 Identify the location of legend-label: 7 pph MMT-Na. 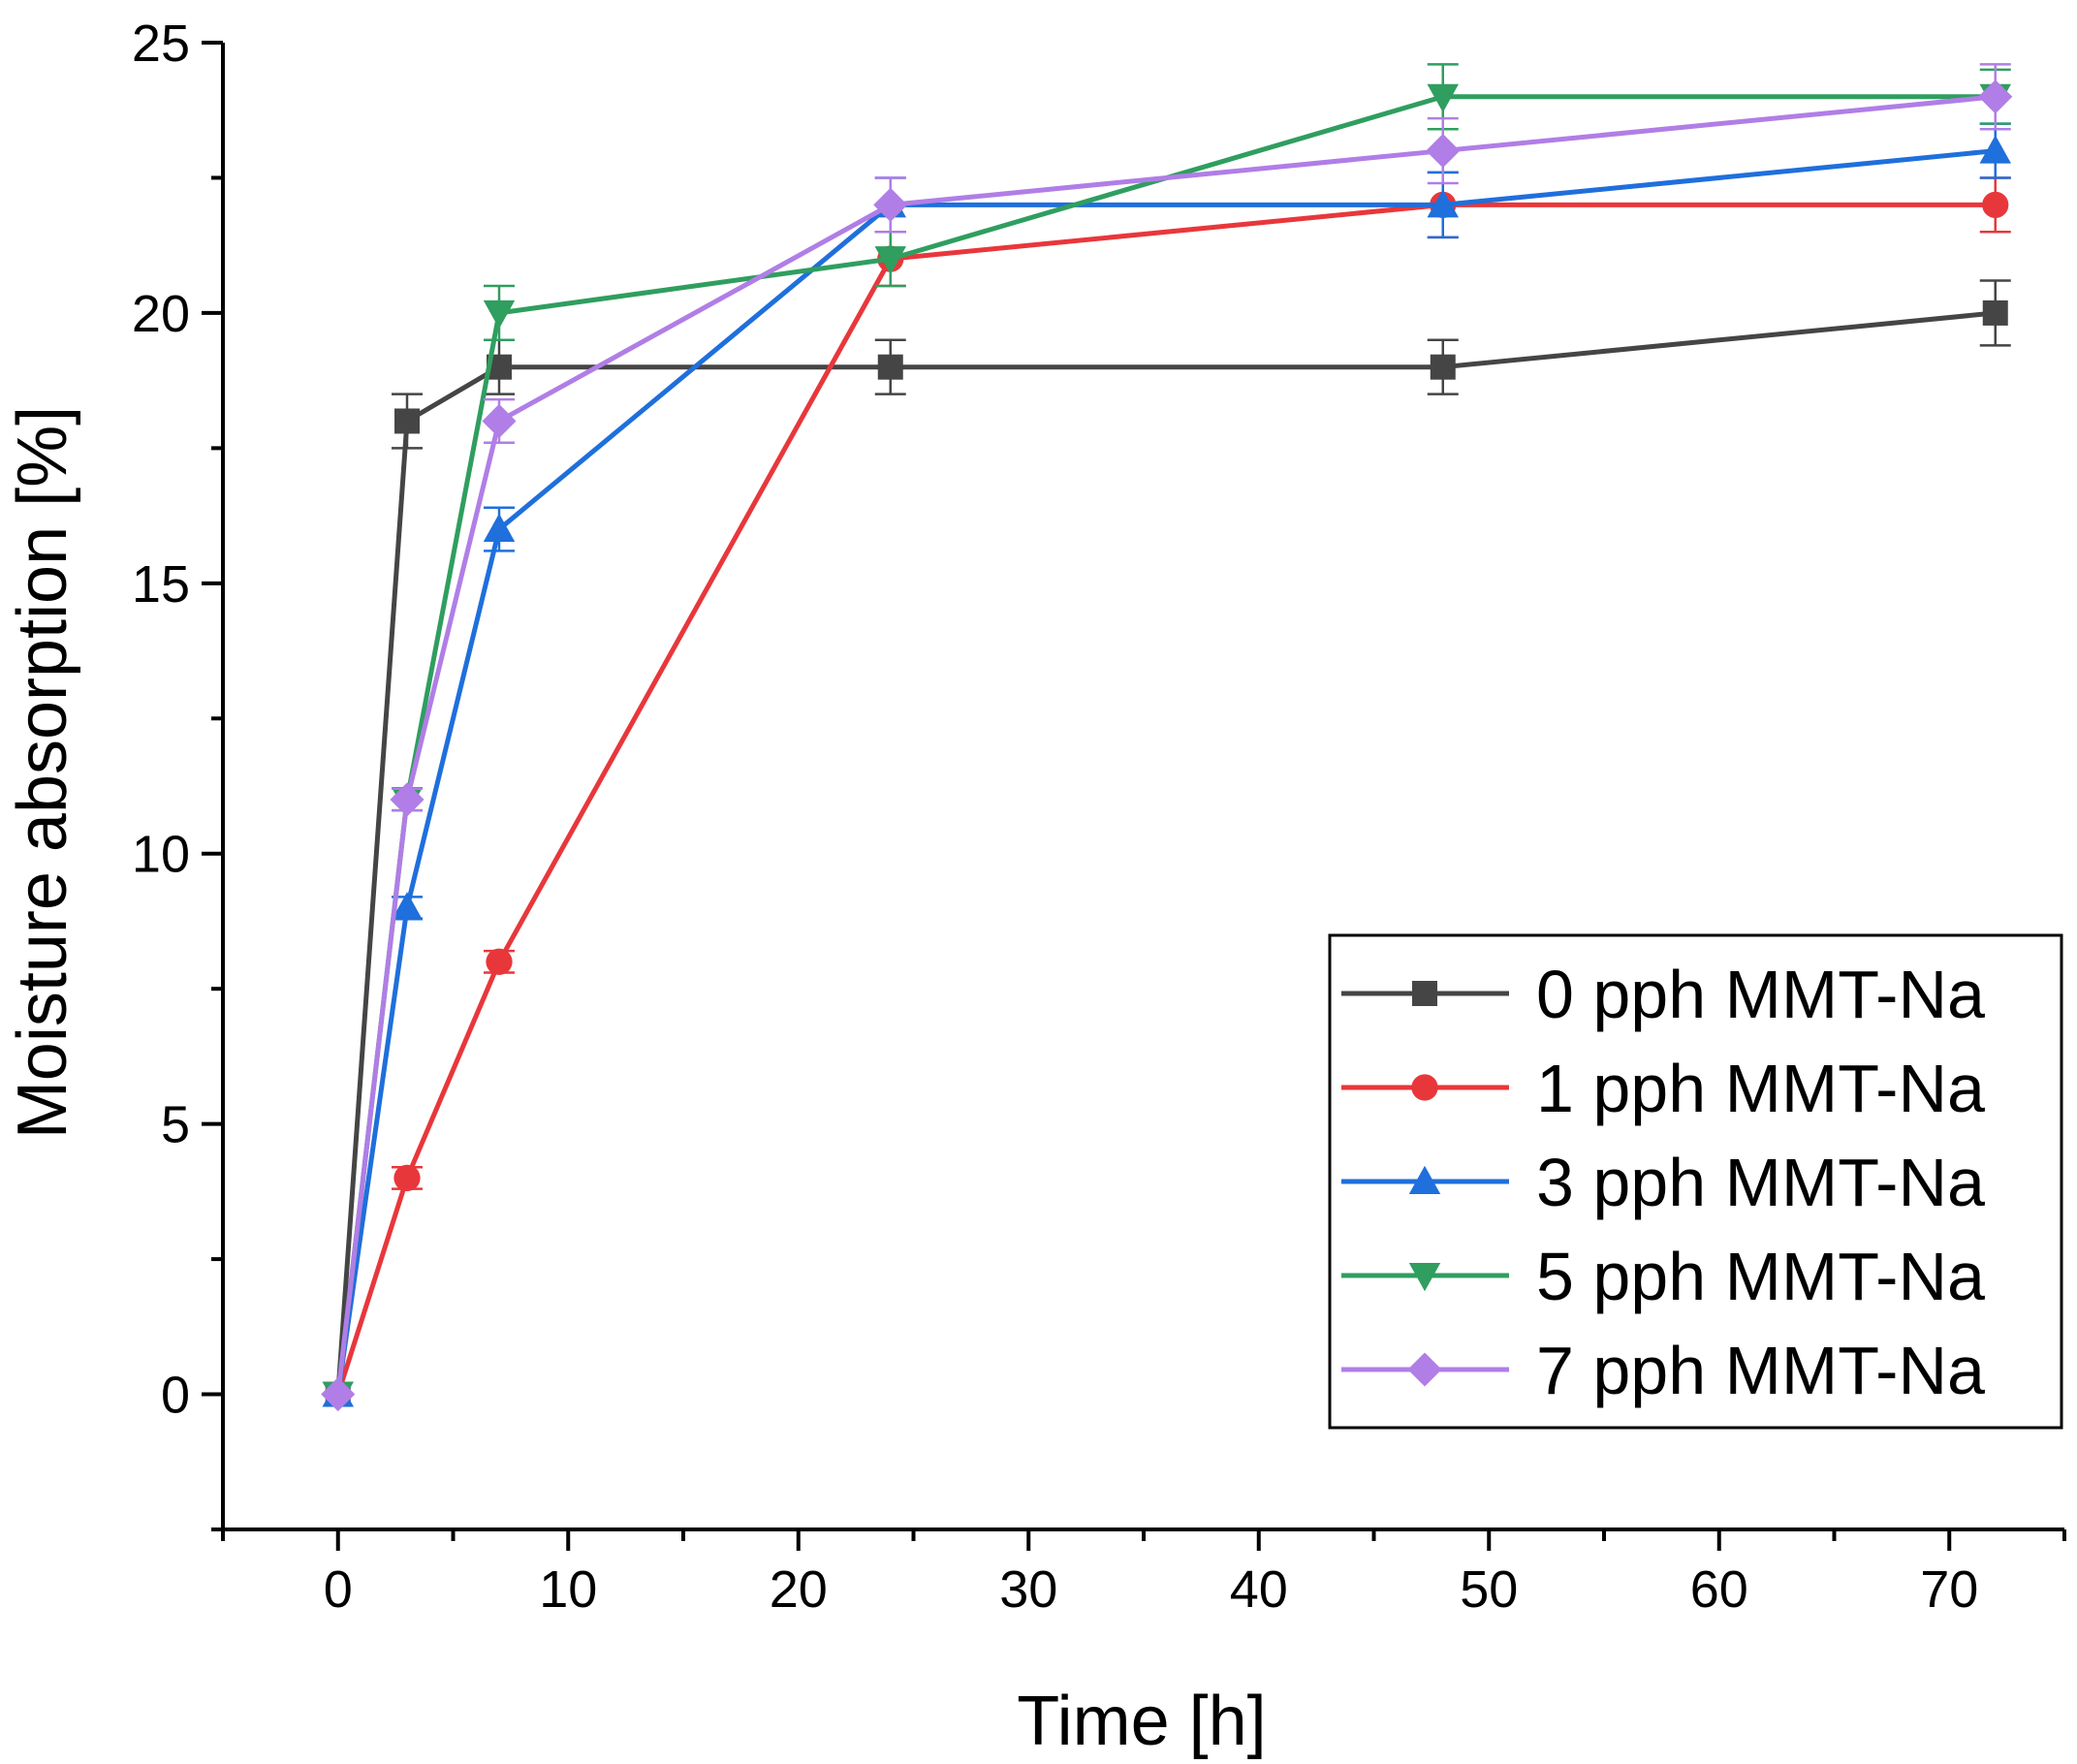
(1760, 1370).